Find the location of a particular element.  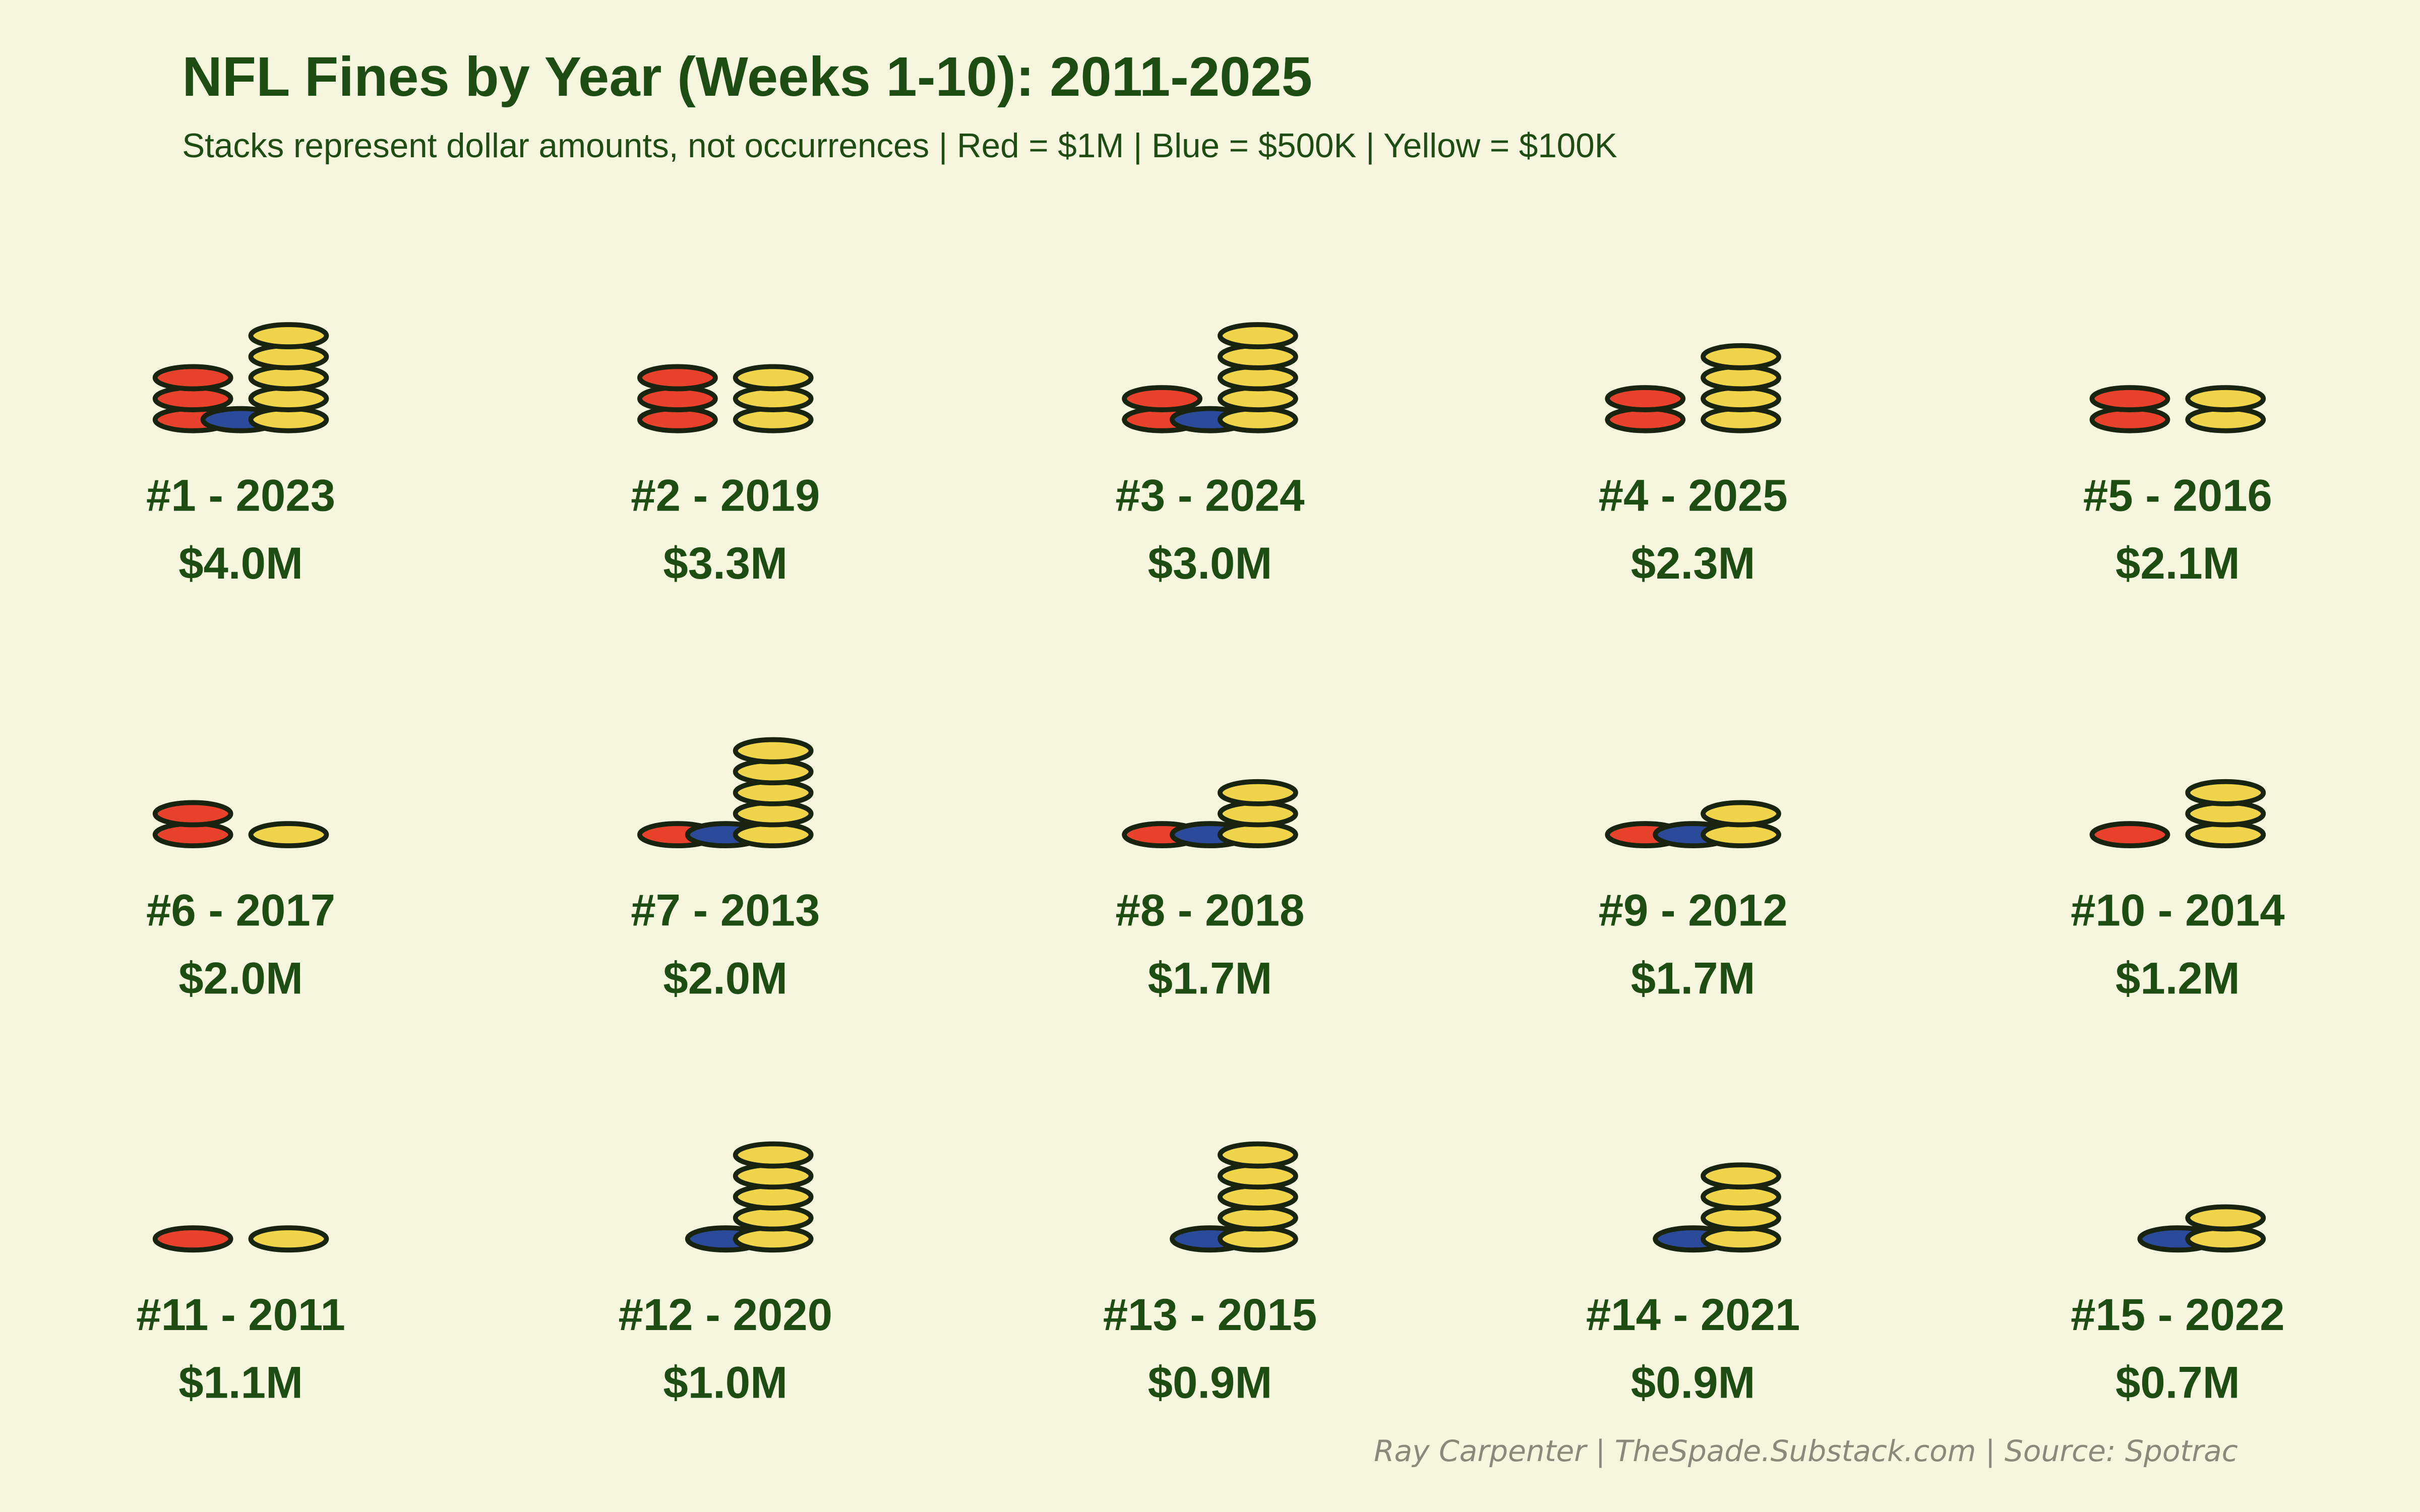

panel-label: #7 - 2013 is located at coordinates (725, 910).